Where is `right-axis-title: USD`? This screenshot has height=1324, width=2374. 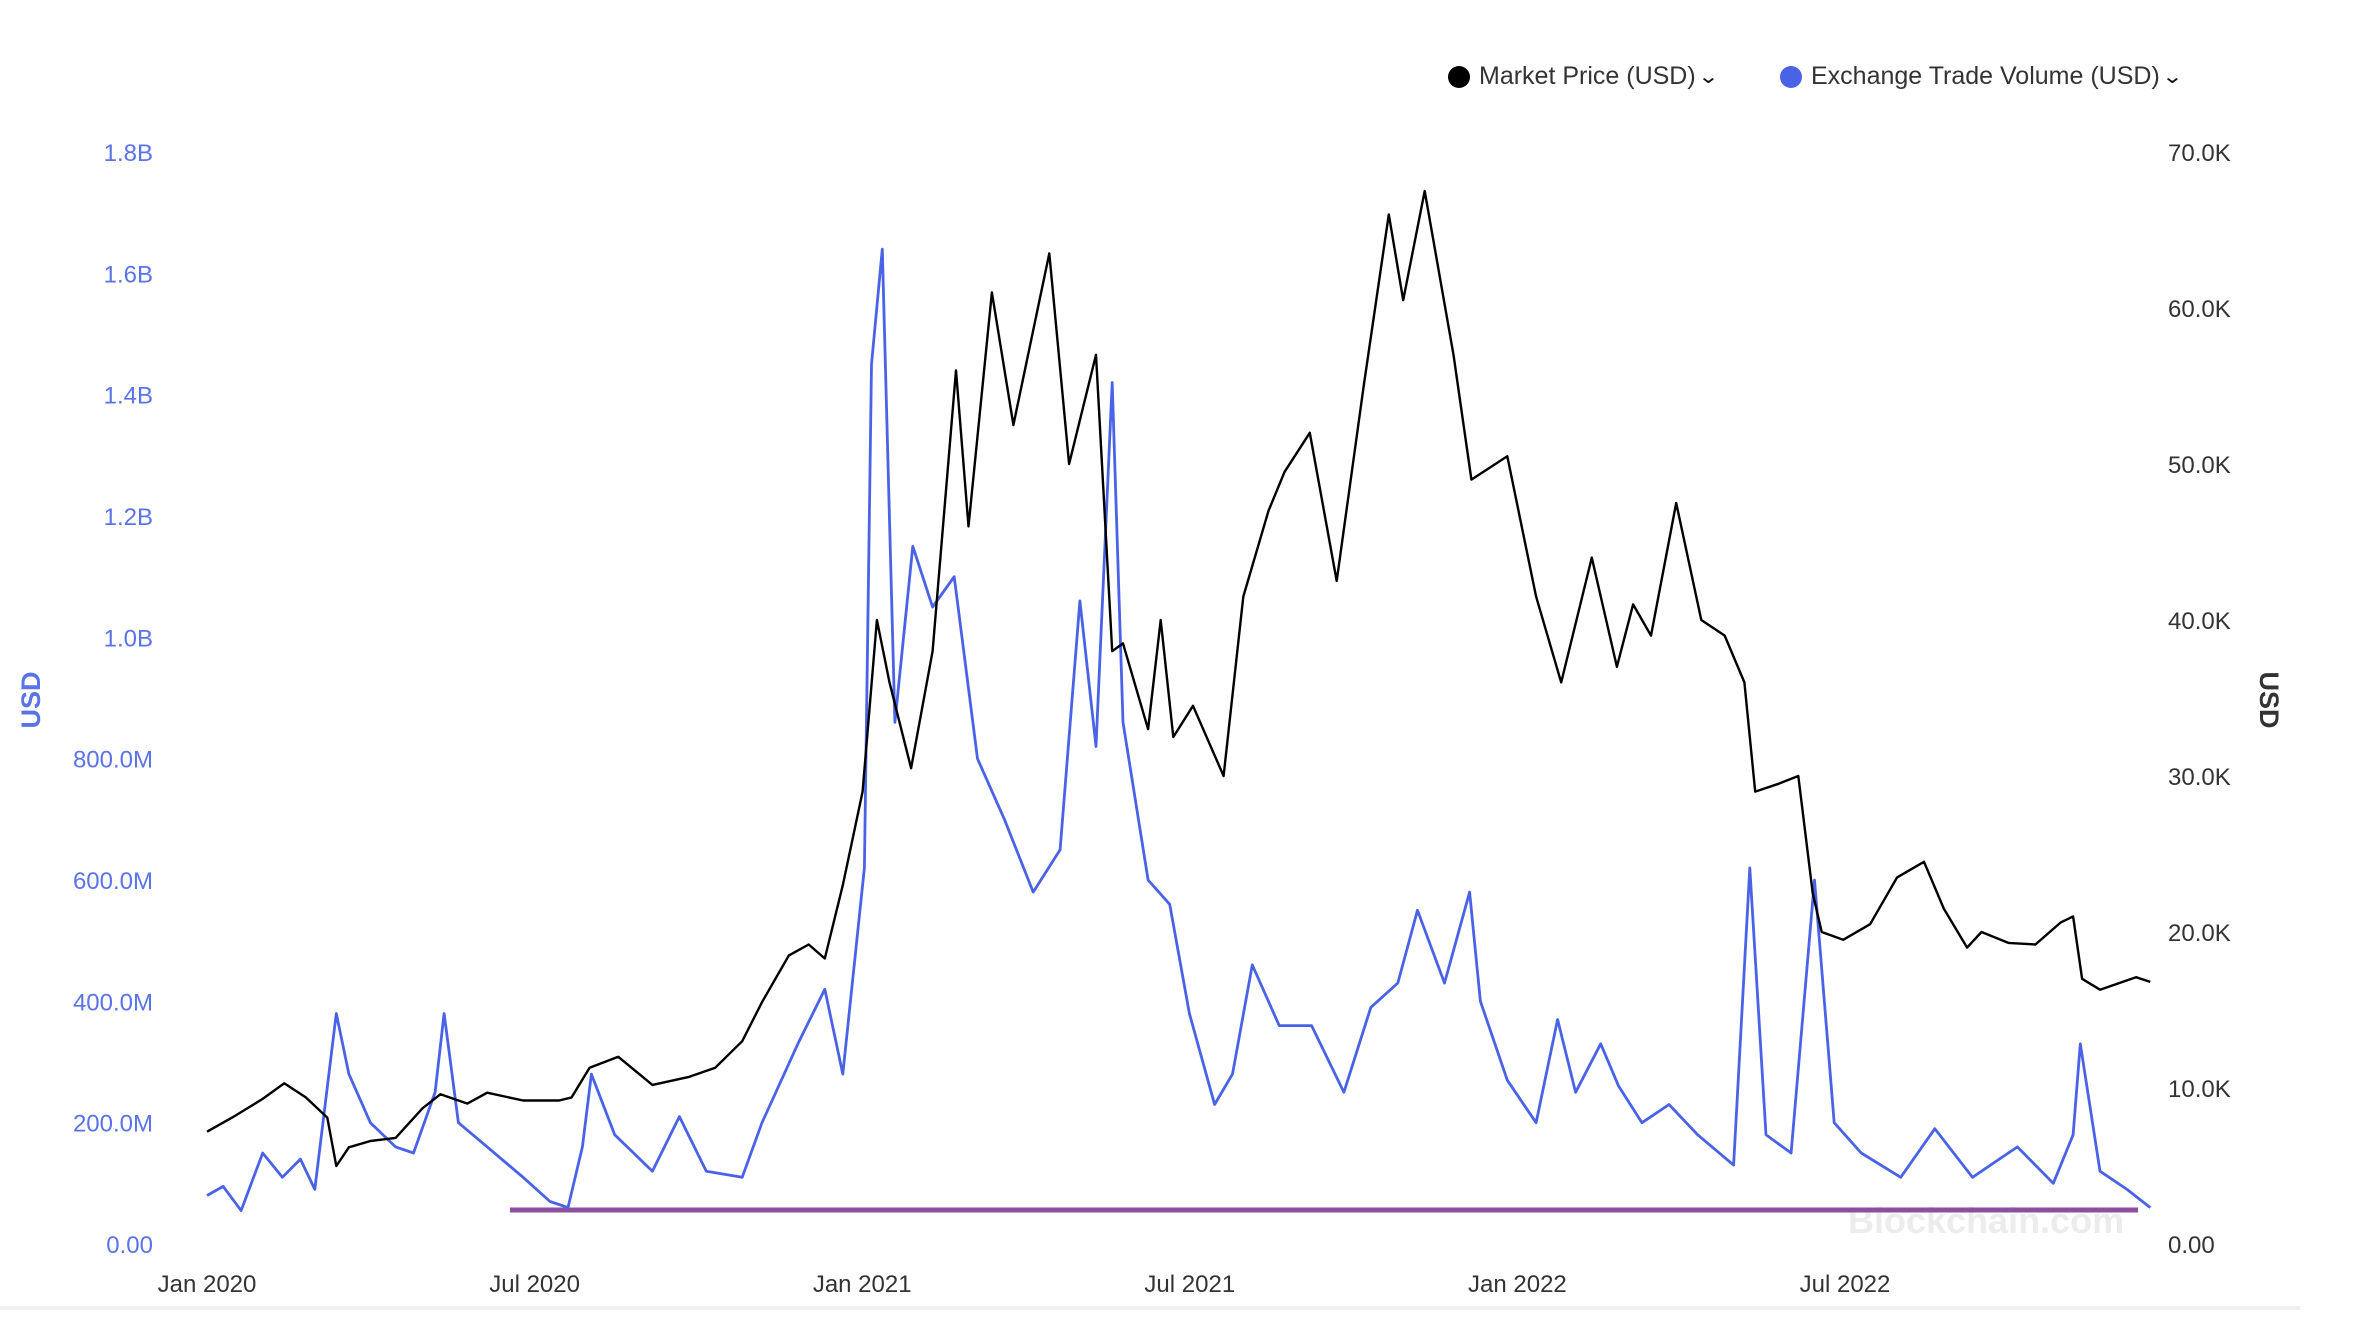
right-axis-title: USD is located at coordinates (2269, 699).